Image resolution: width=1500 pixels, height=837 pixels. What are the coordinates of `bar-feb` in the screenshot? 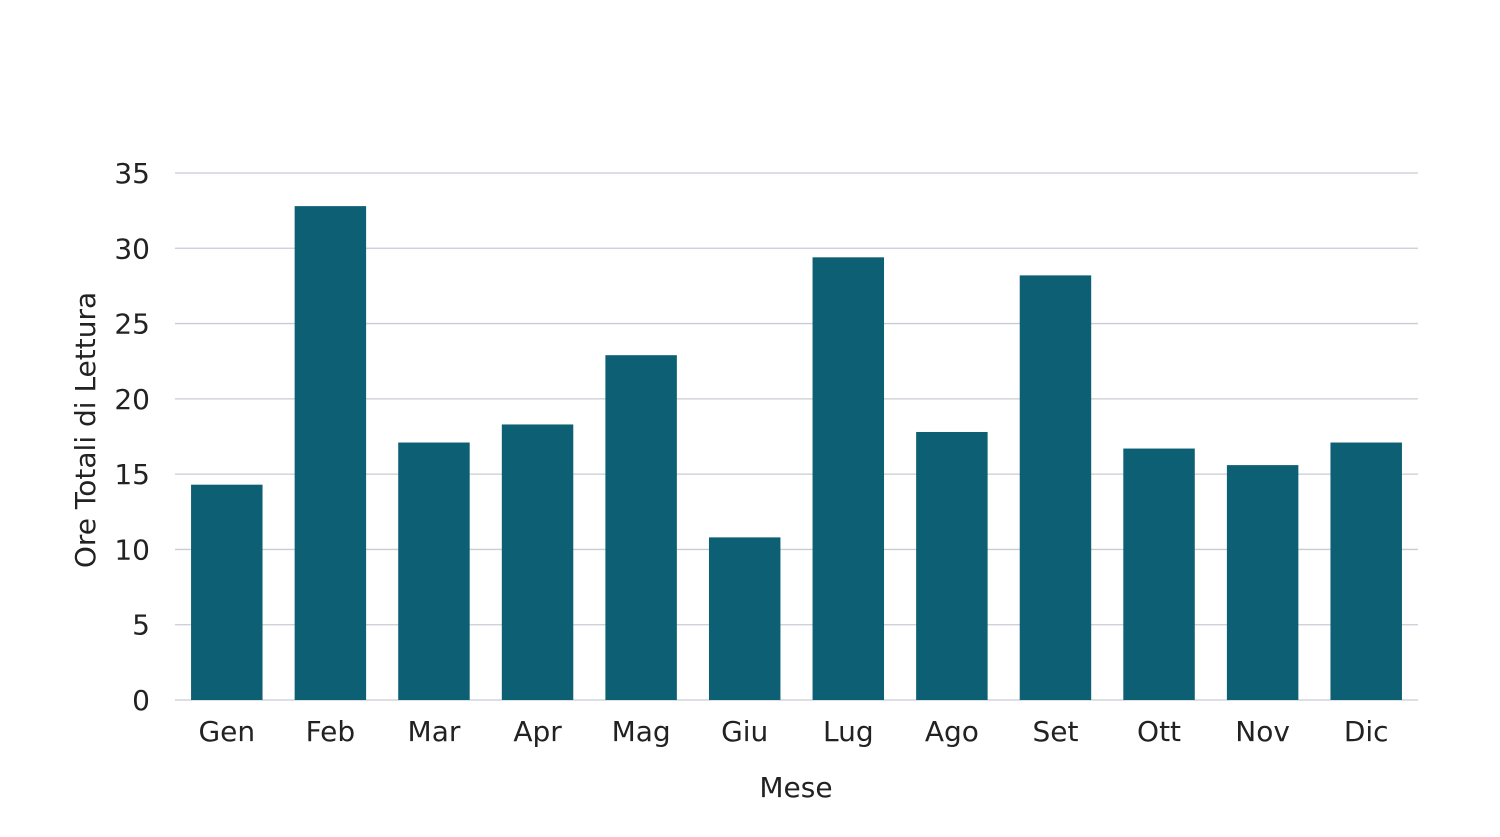 It's located at (330, 453).